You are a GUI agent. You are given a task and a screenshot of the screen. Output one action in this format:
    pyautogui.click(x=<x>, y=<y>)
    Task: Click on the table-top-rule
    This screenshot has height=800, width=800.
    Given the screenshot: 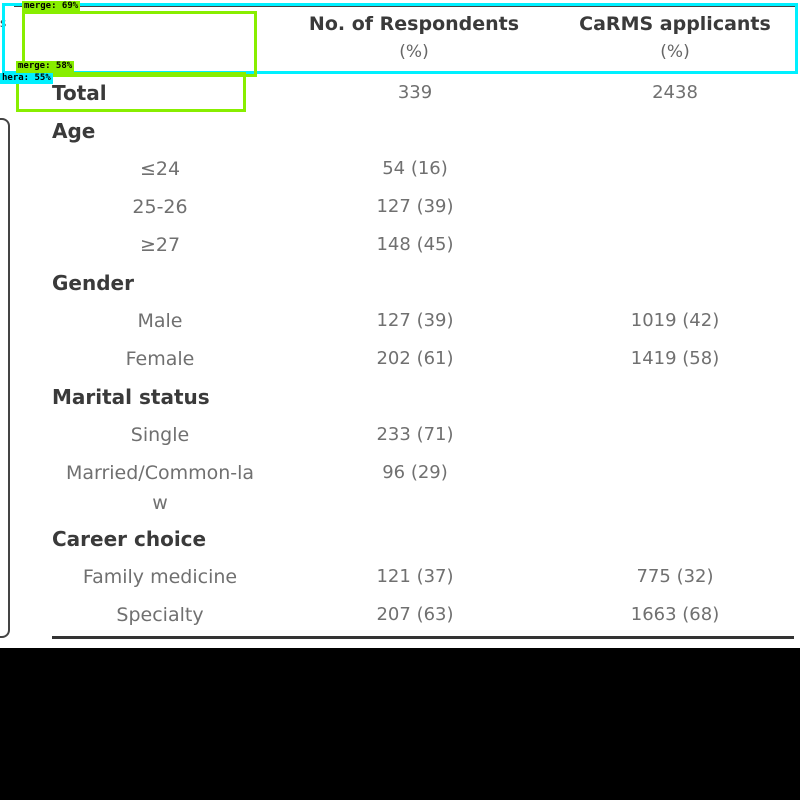 What is the action you would take?
    pyautogui.click(x=405, y=6)
    